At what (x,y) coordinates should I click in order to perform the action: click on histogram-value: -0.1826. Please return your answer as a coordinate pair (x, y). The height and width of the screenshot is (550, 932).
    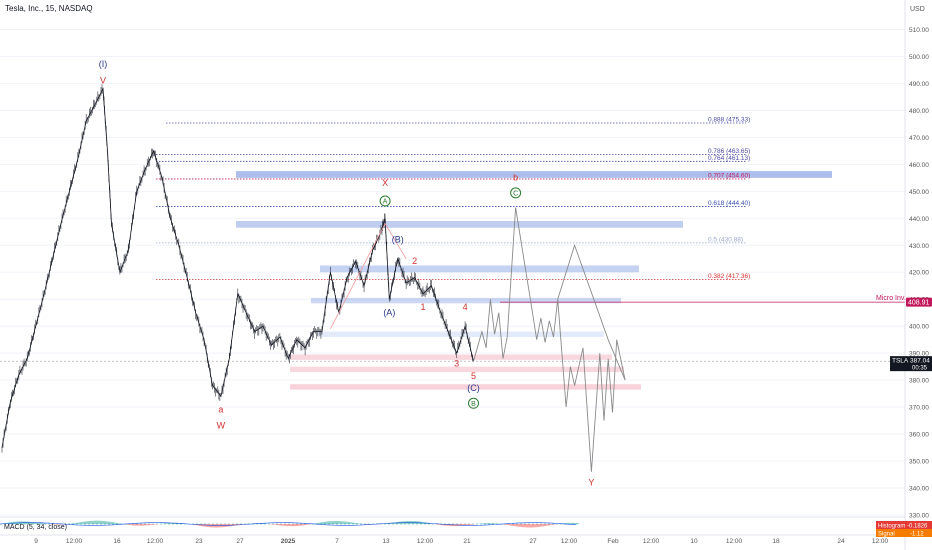
    Looking at the image, I should click on (917, 527).